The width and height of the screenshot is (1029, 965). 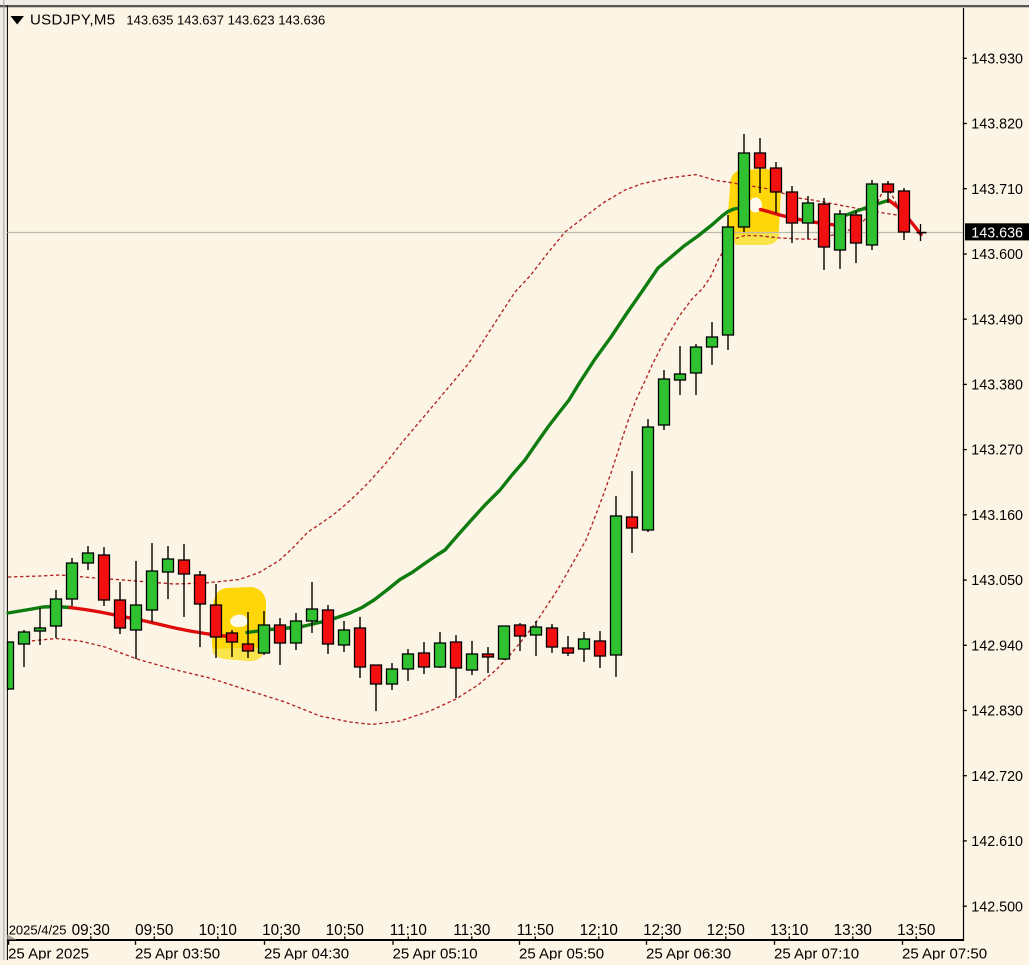 I want to click on svg-text: 143.050, so click(x=997, y=581).